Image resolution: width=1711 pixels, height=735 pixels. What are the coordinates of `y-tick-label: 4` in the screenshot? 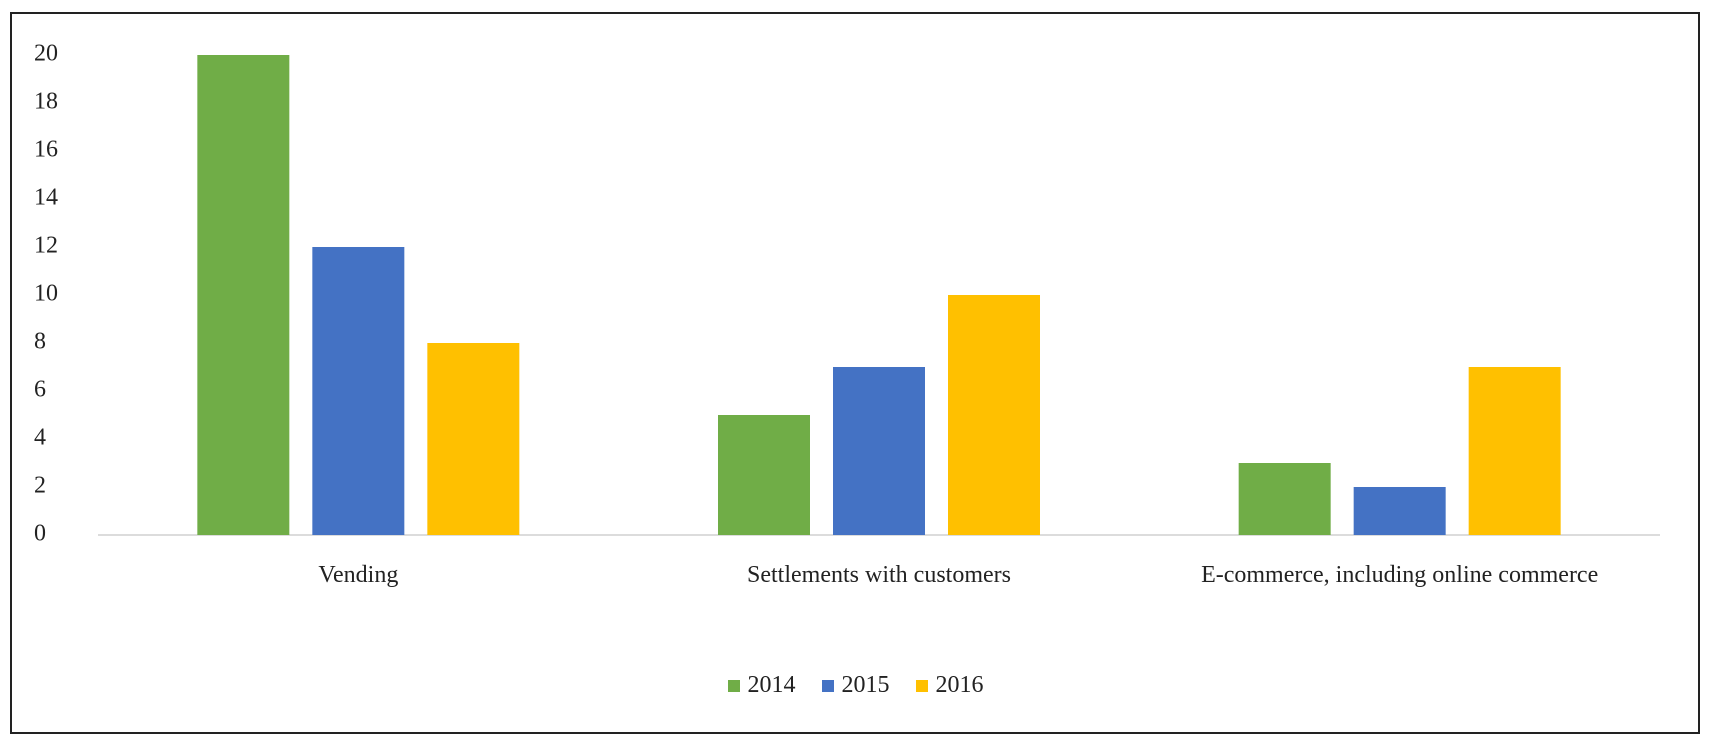 It's located at (40, 438).